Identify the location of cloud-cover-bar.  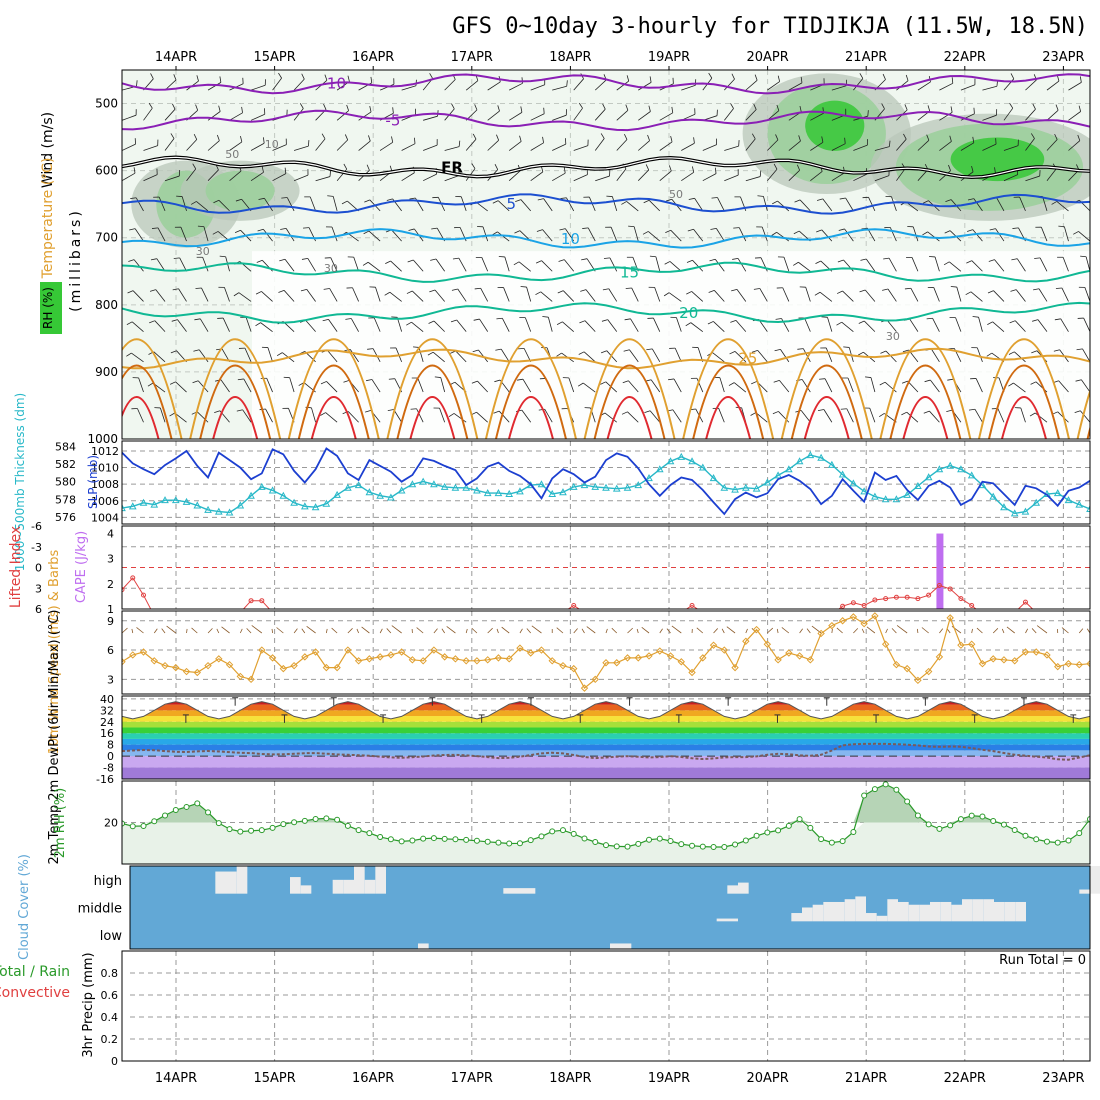
(242, 880).